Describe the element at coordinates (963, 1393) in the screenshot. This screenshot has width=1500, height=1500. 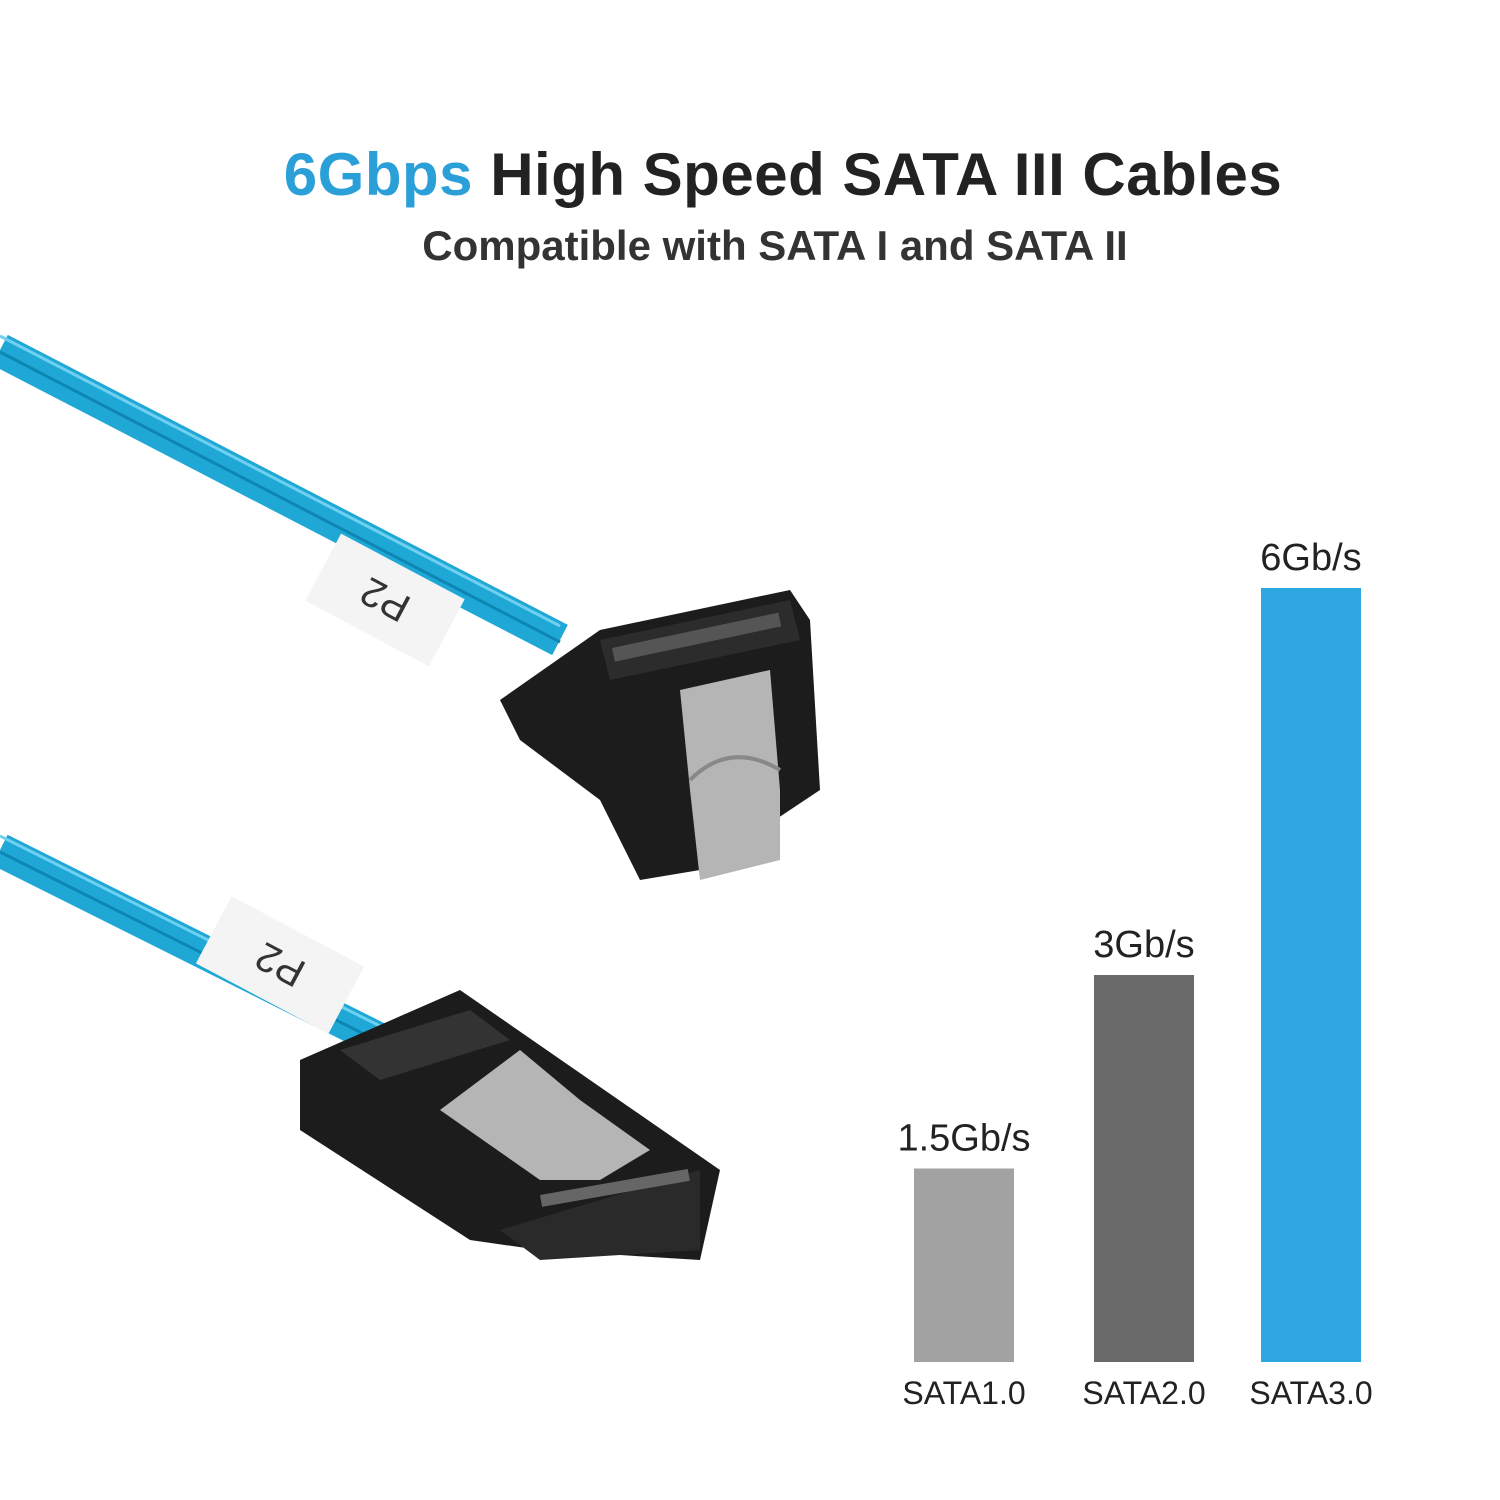
I see `category-label: SATA1.0` at that location.